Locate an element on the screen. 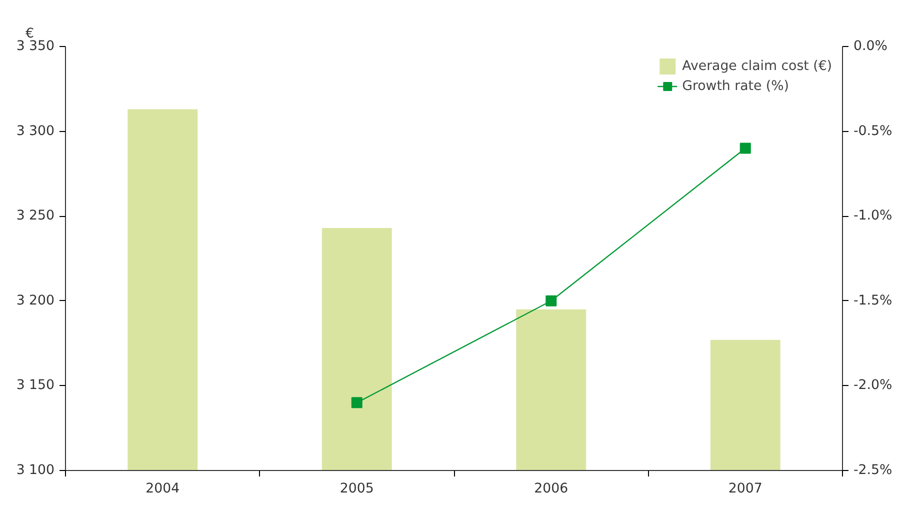 This screenshot has height=506, width=907. y2-tick-label: -2.0% is located at coordinates (873, 386).